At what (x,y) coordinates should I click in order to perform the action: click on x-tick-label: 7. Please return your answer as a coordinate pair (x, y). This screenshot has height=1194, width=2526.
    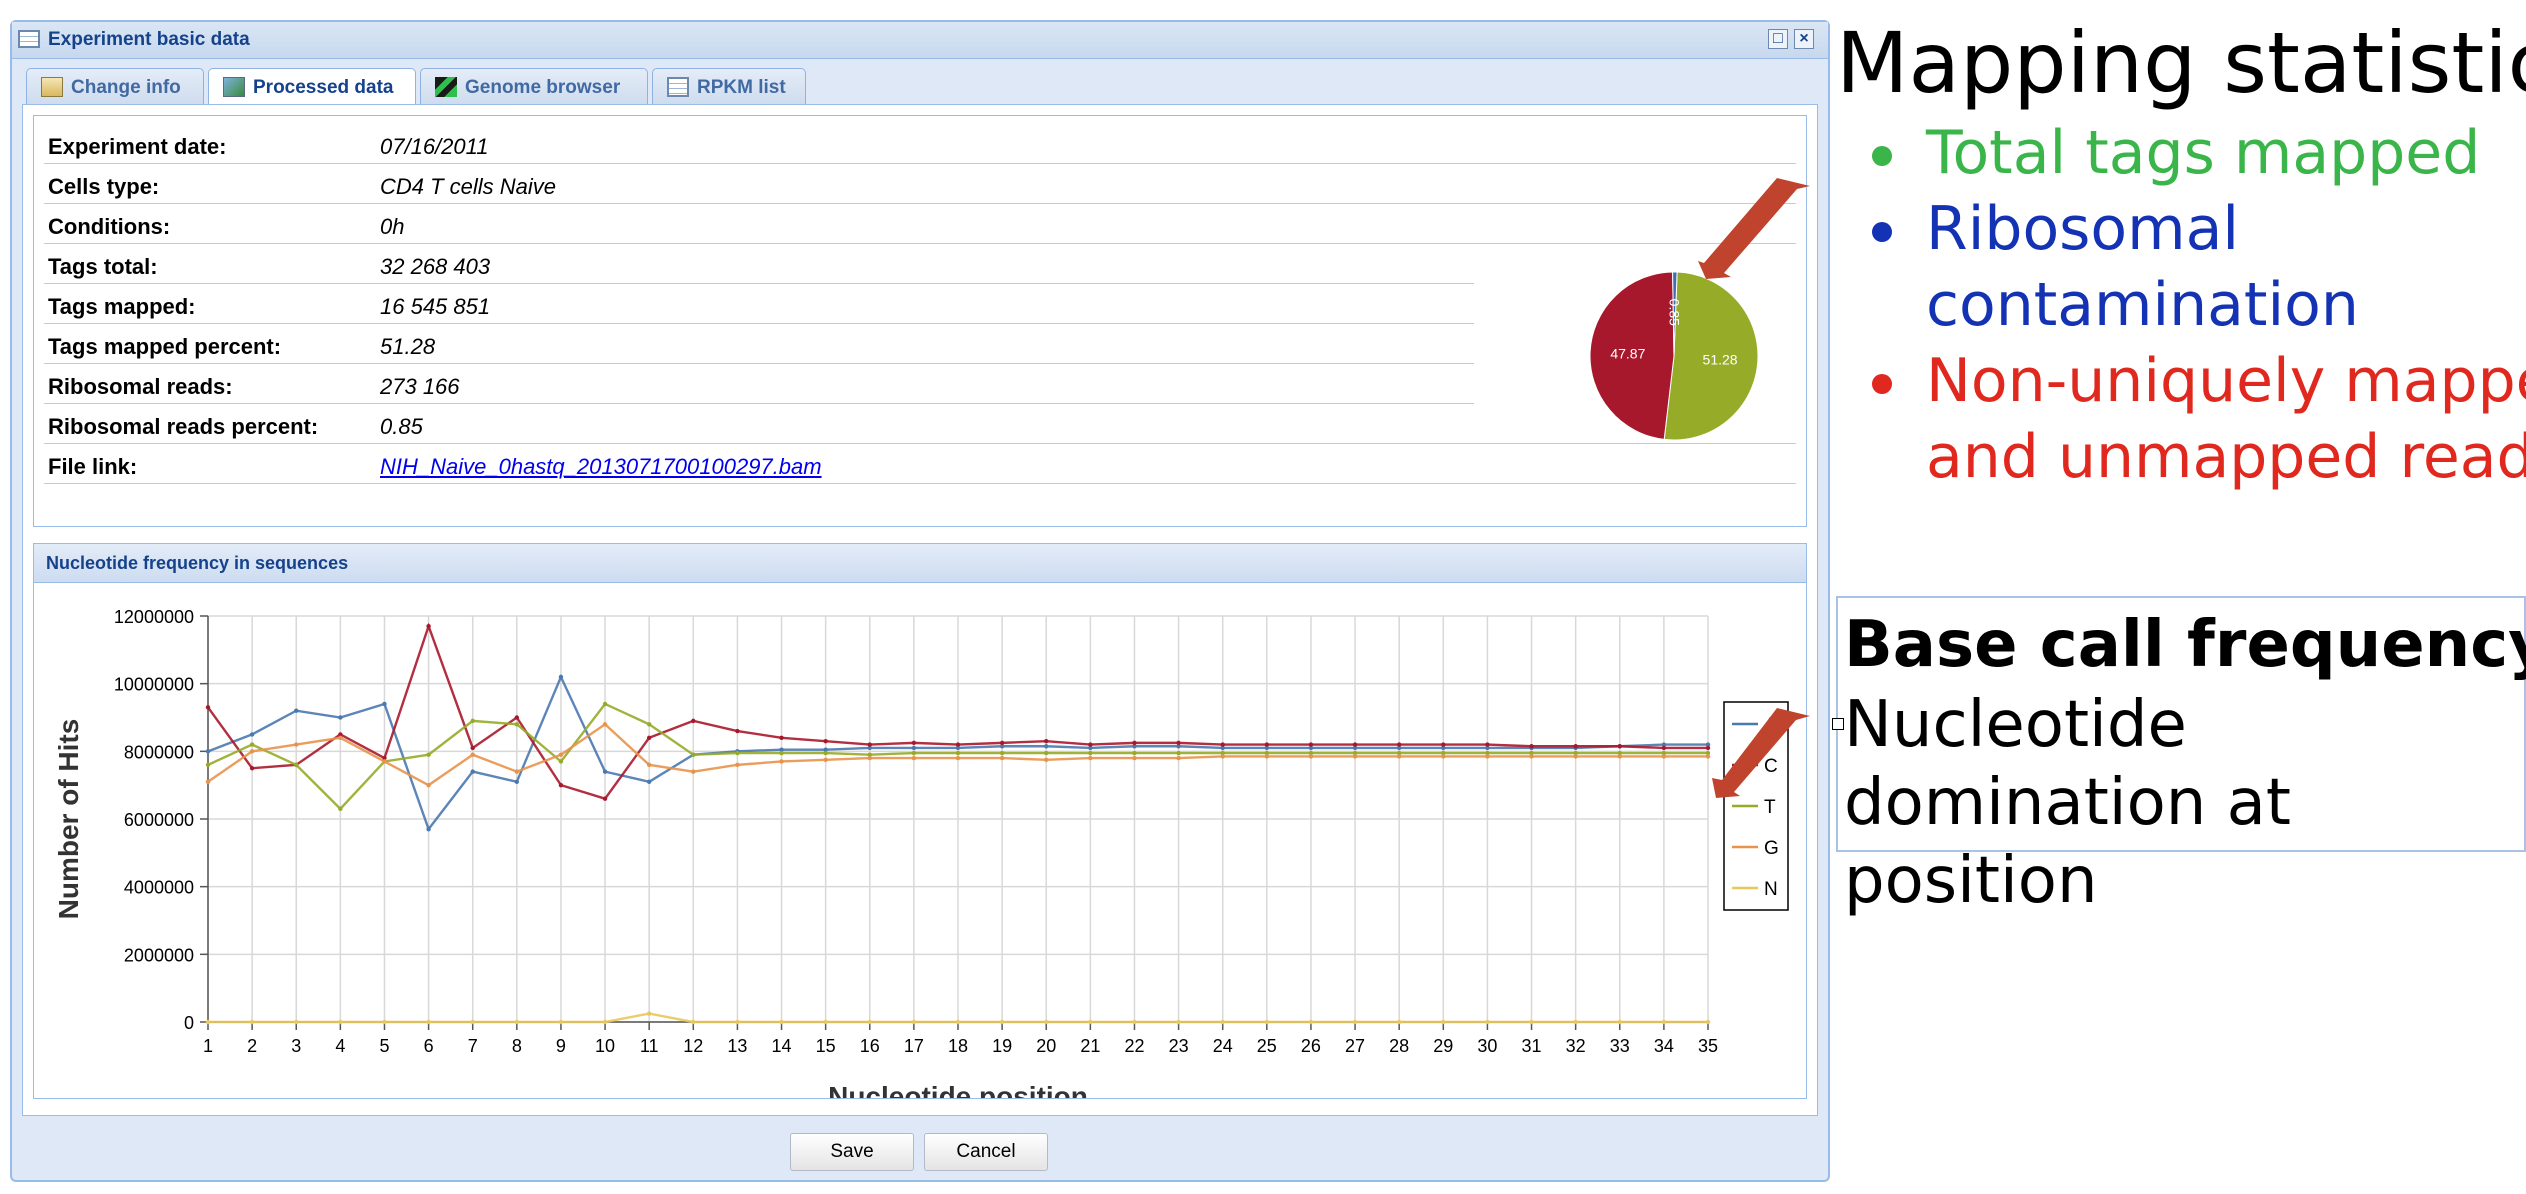
    Looking at the image, I should click on (473, 1046).